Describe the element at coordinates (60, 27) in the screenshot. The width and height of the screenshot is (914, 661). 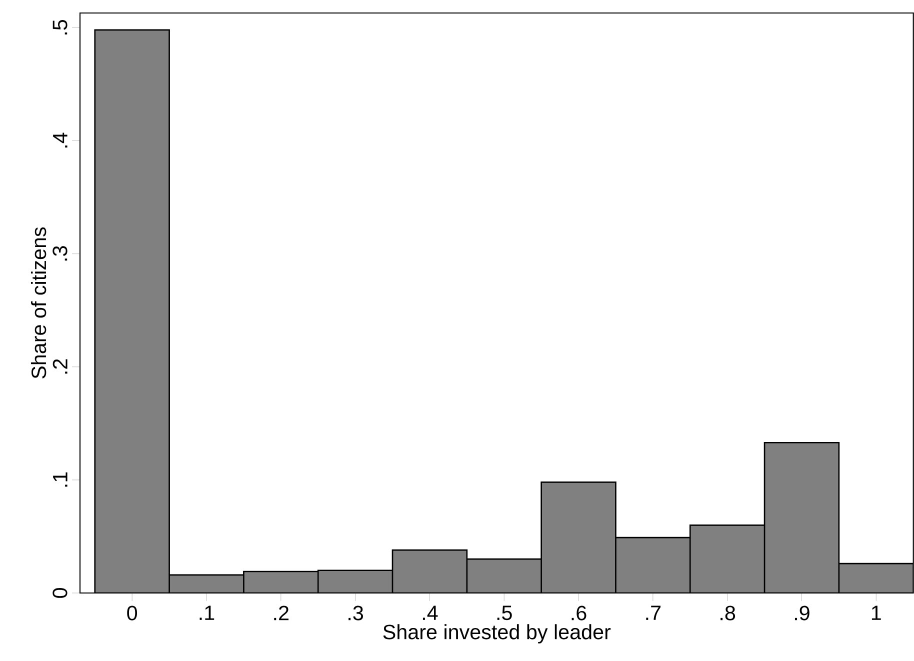
I see `y-tick-label: .5` at that location.